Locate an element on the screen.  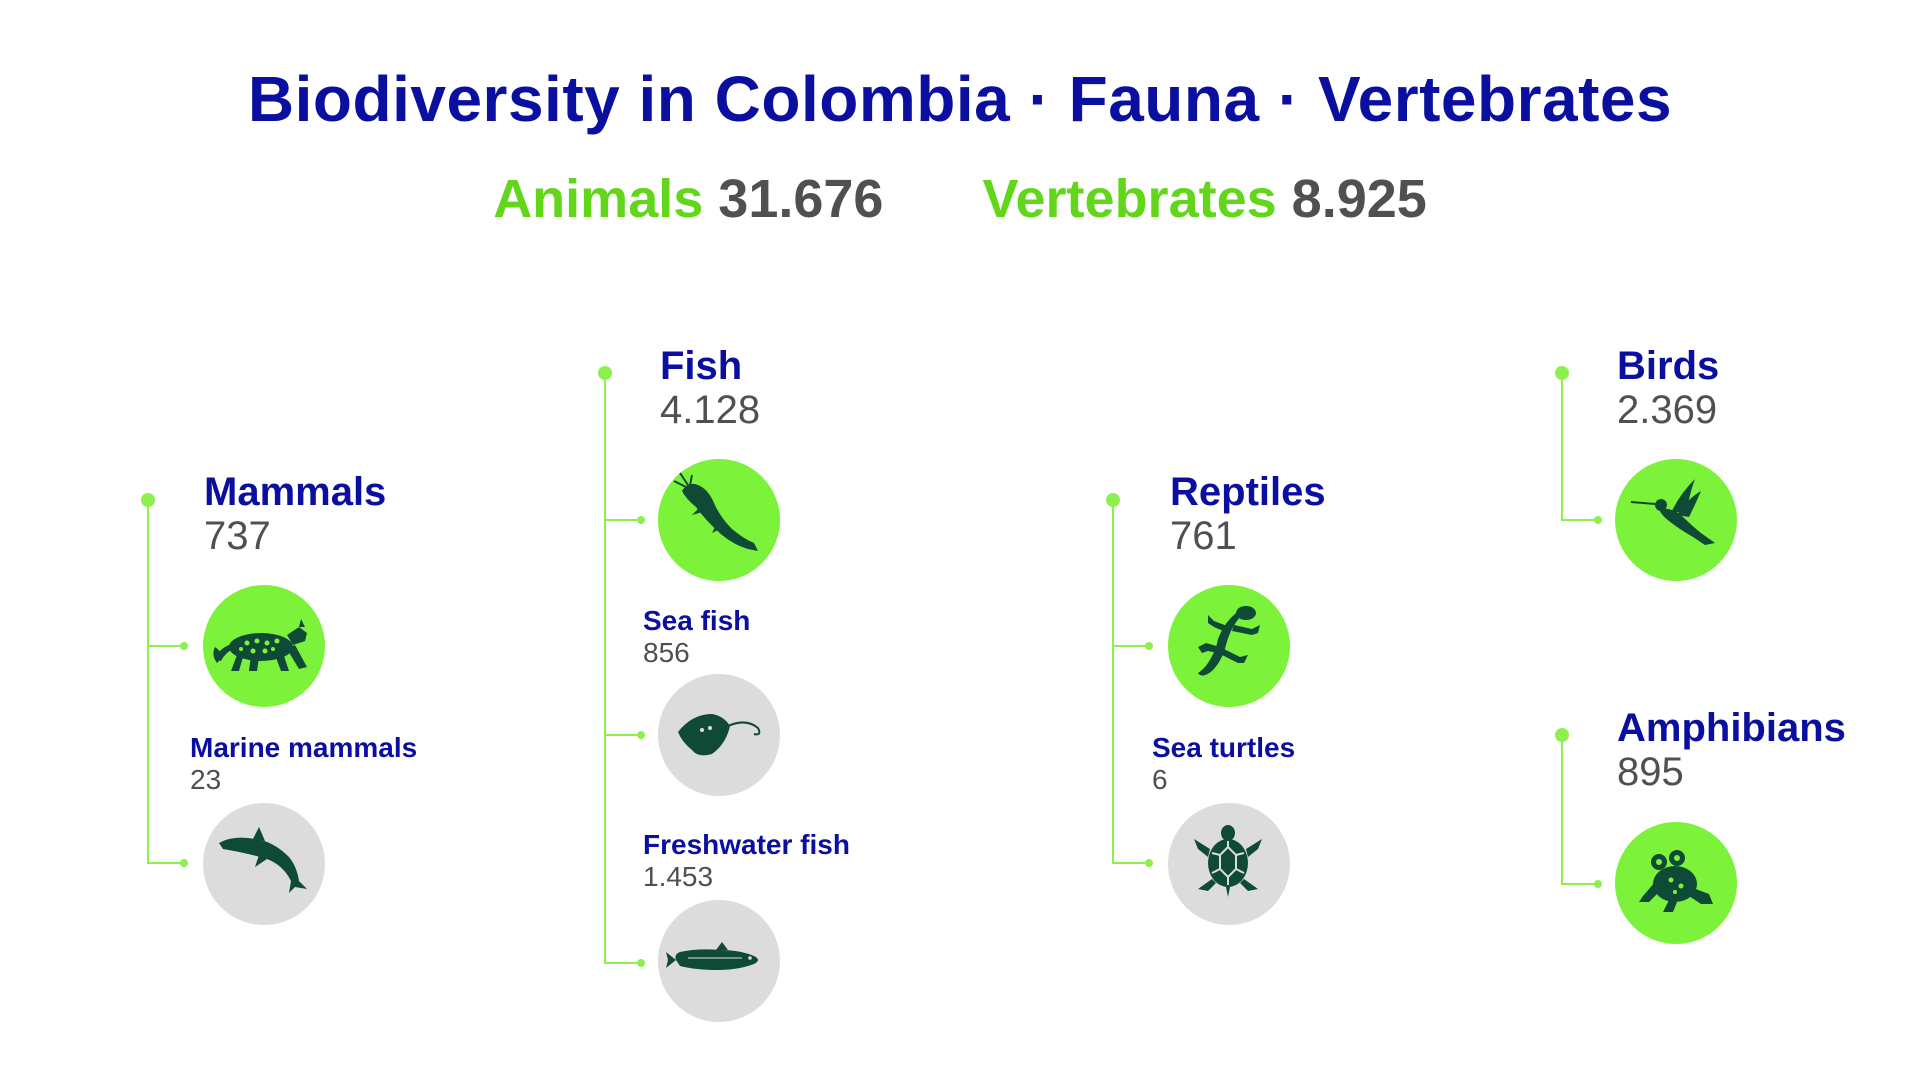
amphibians-name: Amphibians is located at coordinates (1731, 728).